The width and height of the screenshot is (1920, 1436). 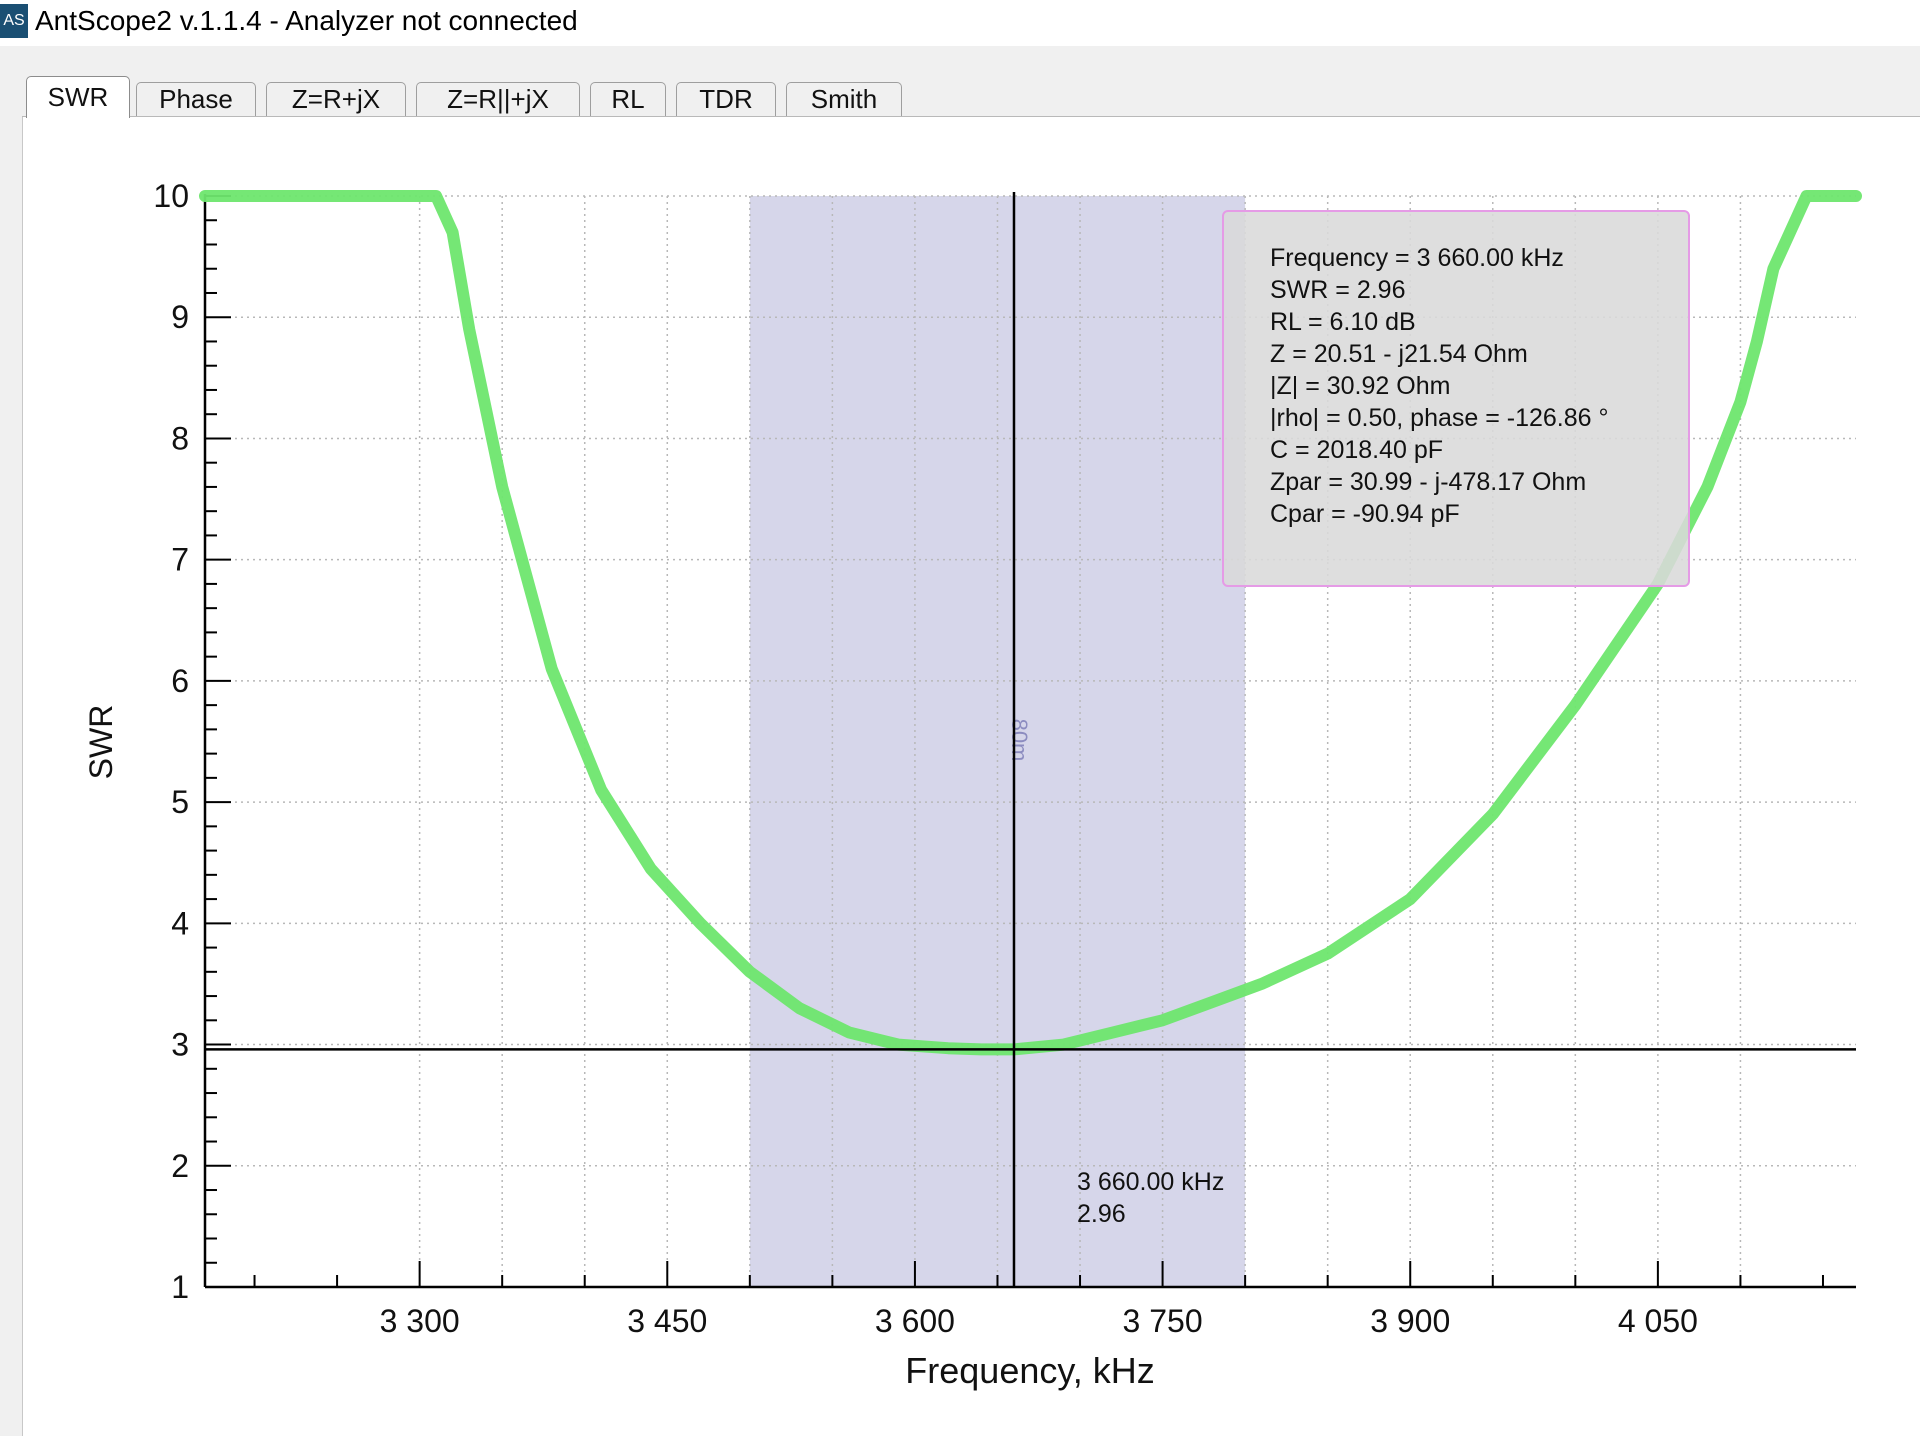 I want to click on tab-smith: Smith, so click(x=844, y=99).